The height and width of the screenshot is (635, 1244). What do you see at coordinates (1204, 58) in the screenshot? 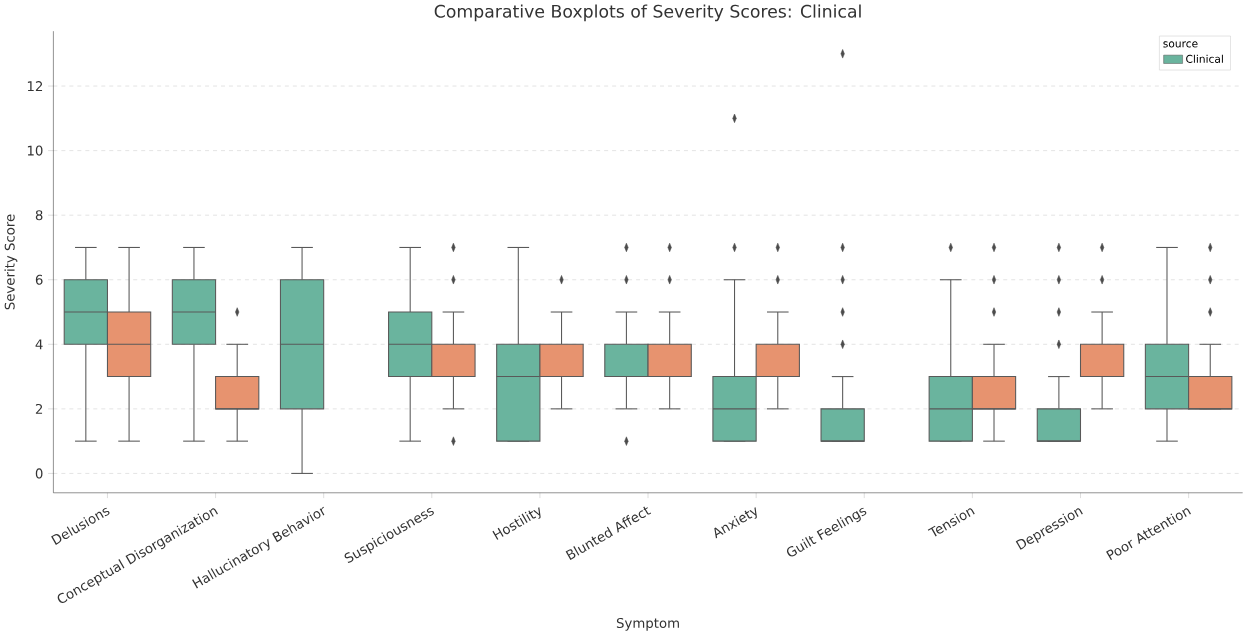
I see `legend-label: Clinical` at bounding box center [1204, 58].